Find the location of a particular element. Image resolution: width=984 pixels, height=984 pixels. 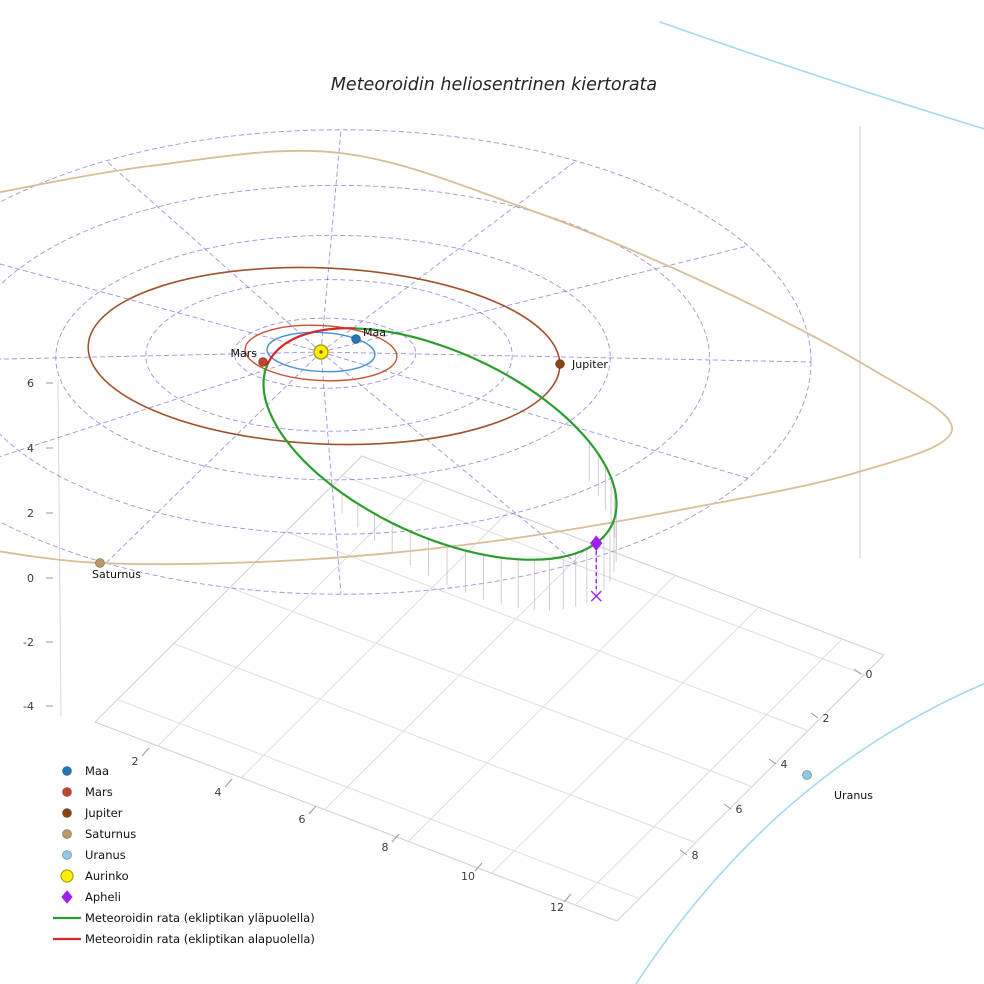

x-tick-label: 8 is located at coordinates (385, 847).